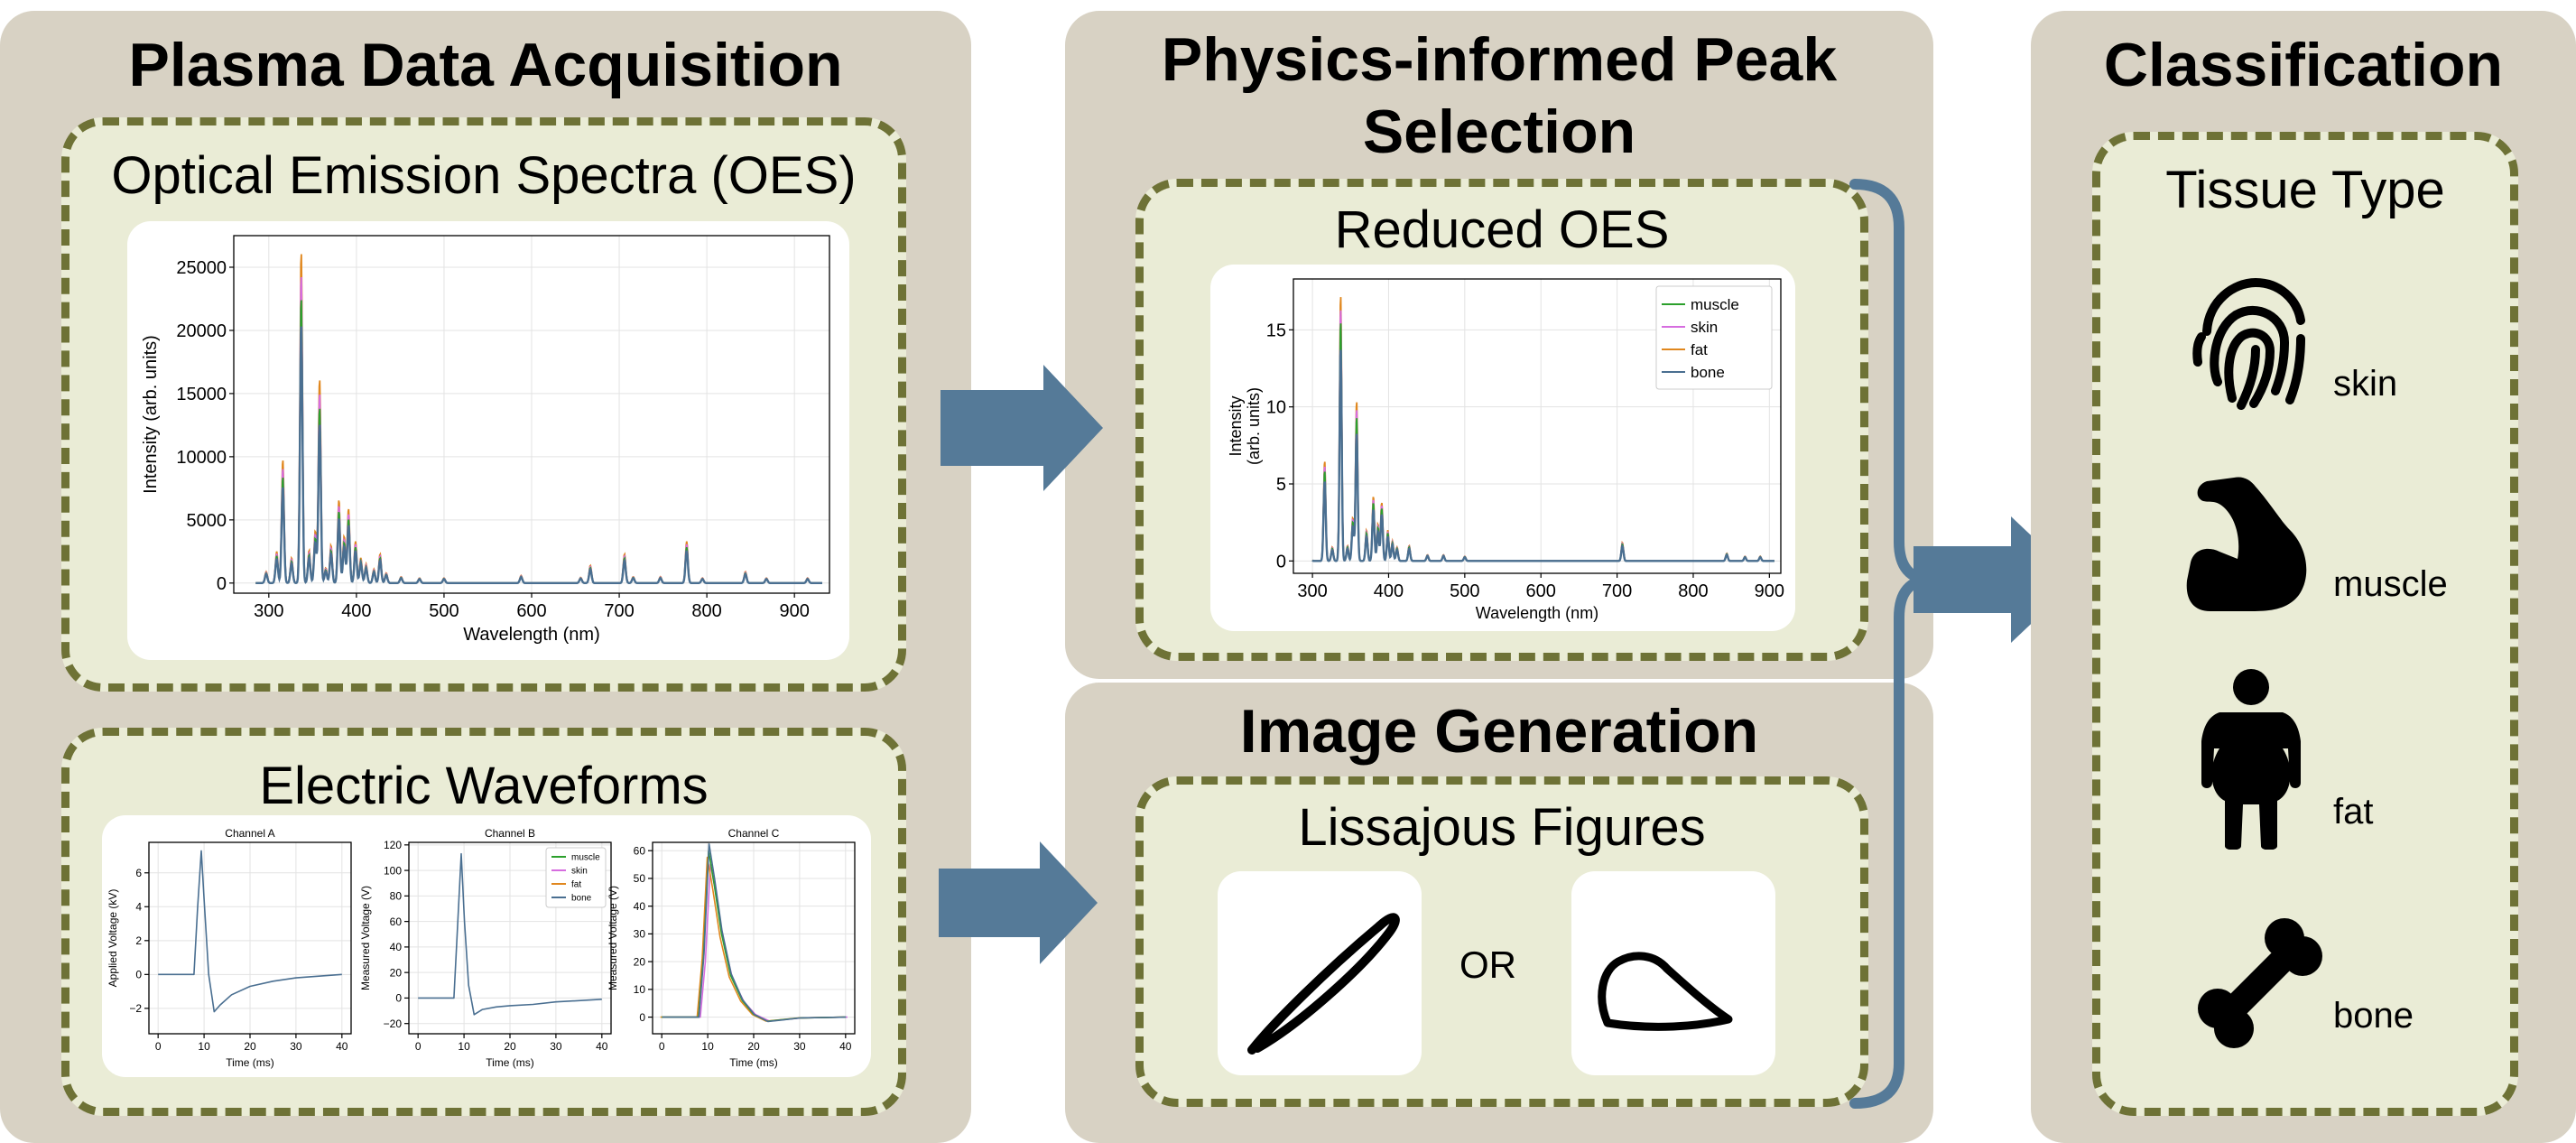  I want to click on y-tick-label: −20, so click(393, 1024).